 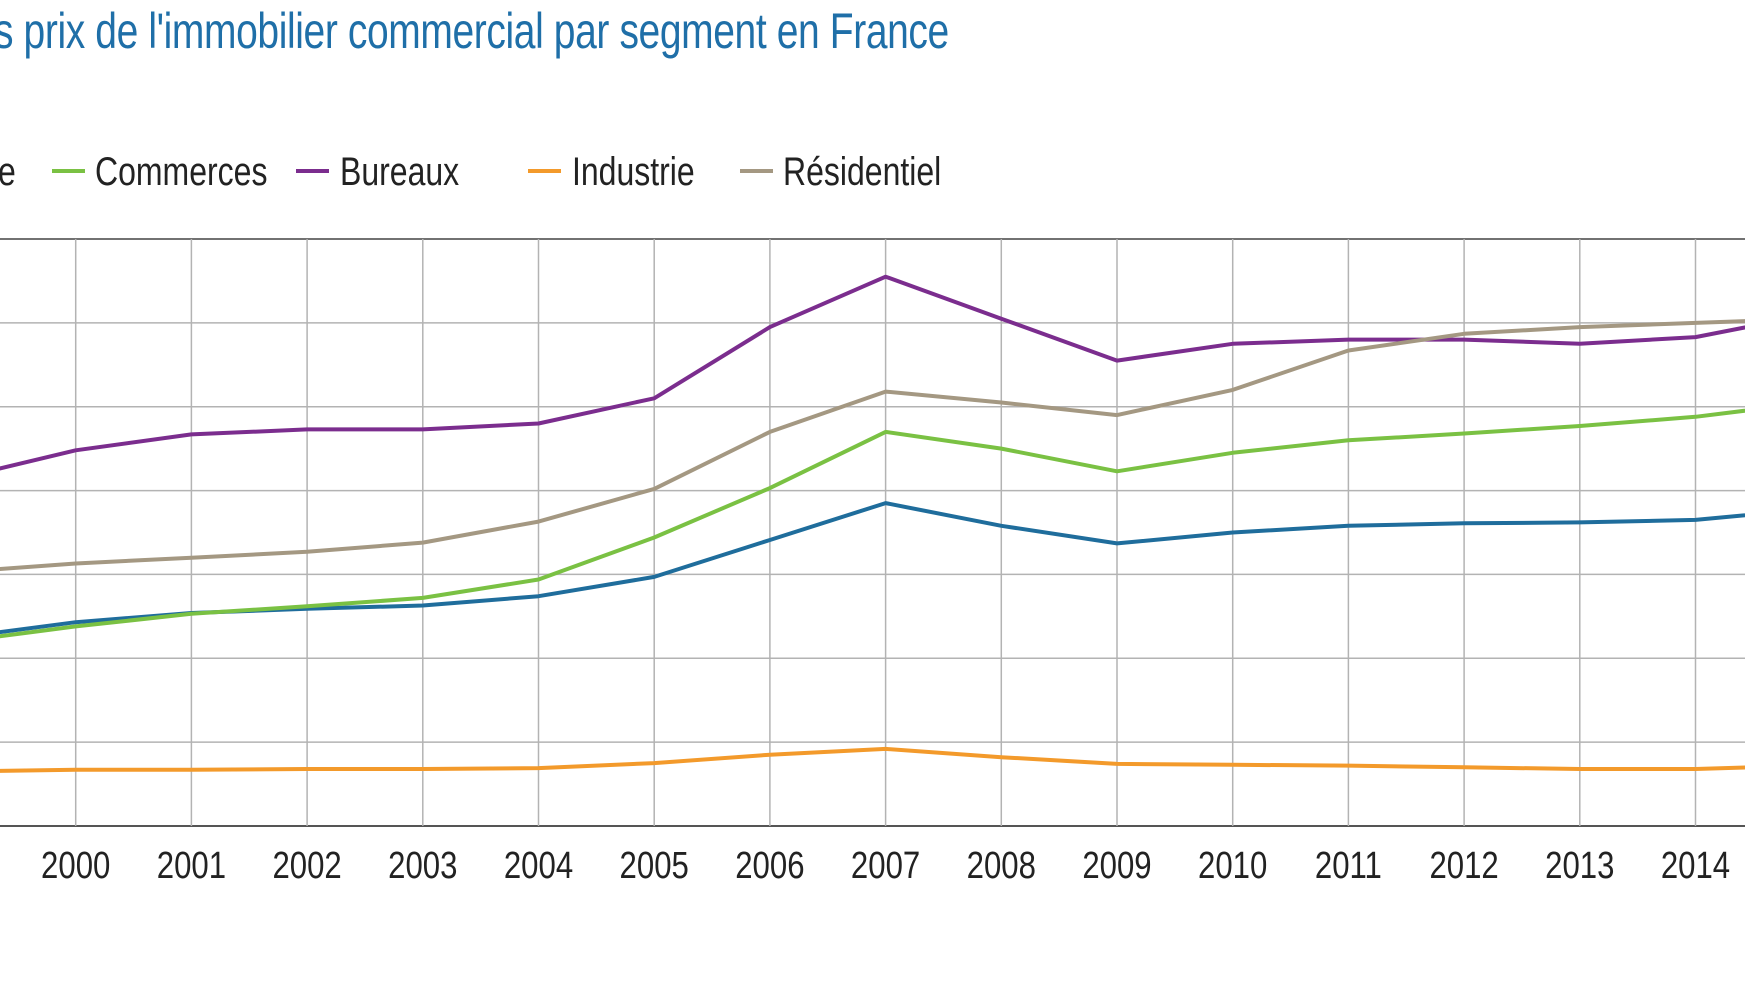 I want to click on series-line-industrie, so click(x=872, y=759).